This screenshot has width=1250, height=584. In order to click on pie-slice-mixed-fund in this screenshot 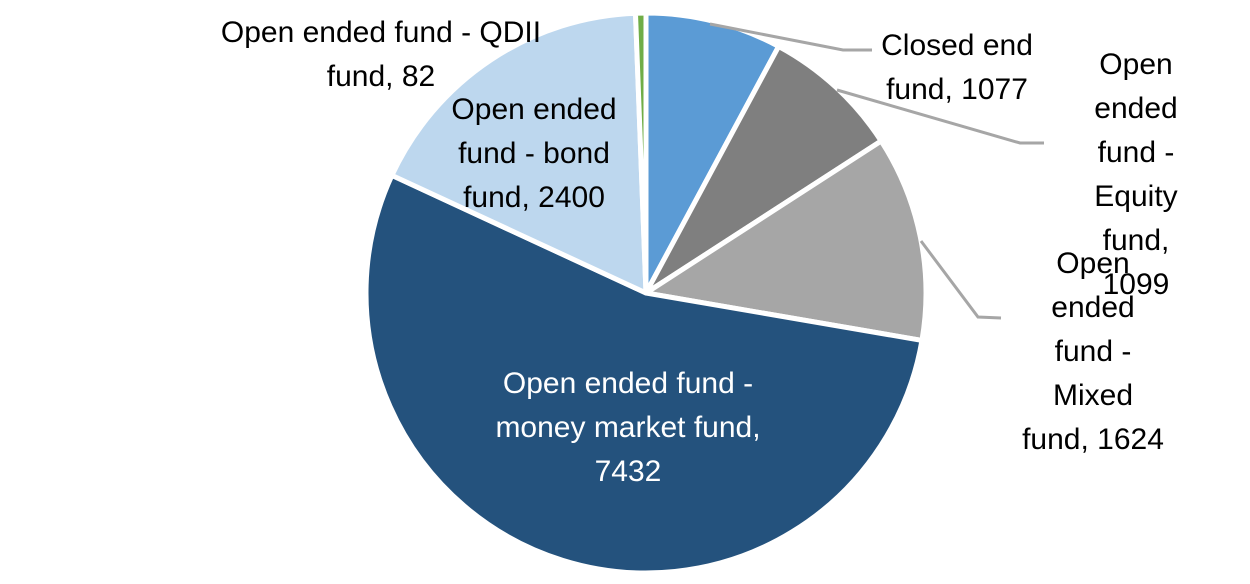, I will do `click(786, 240)`.